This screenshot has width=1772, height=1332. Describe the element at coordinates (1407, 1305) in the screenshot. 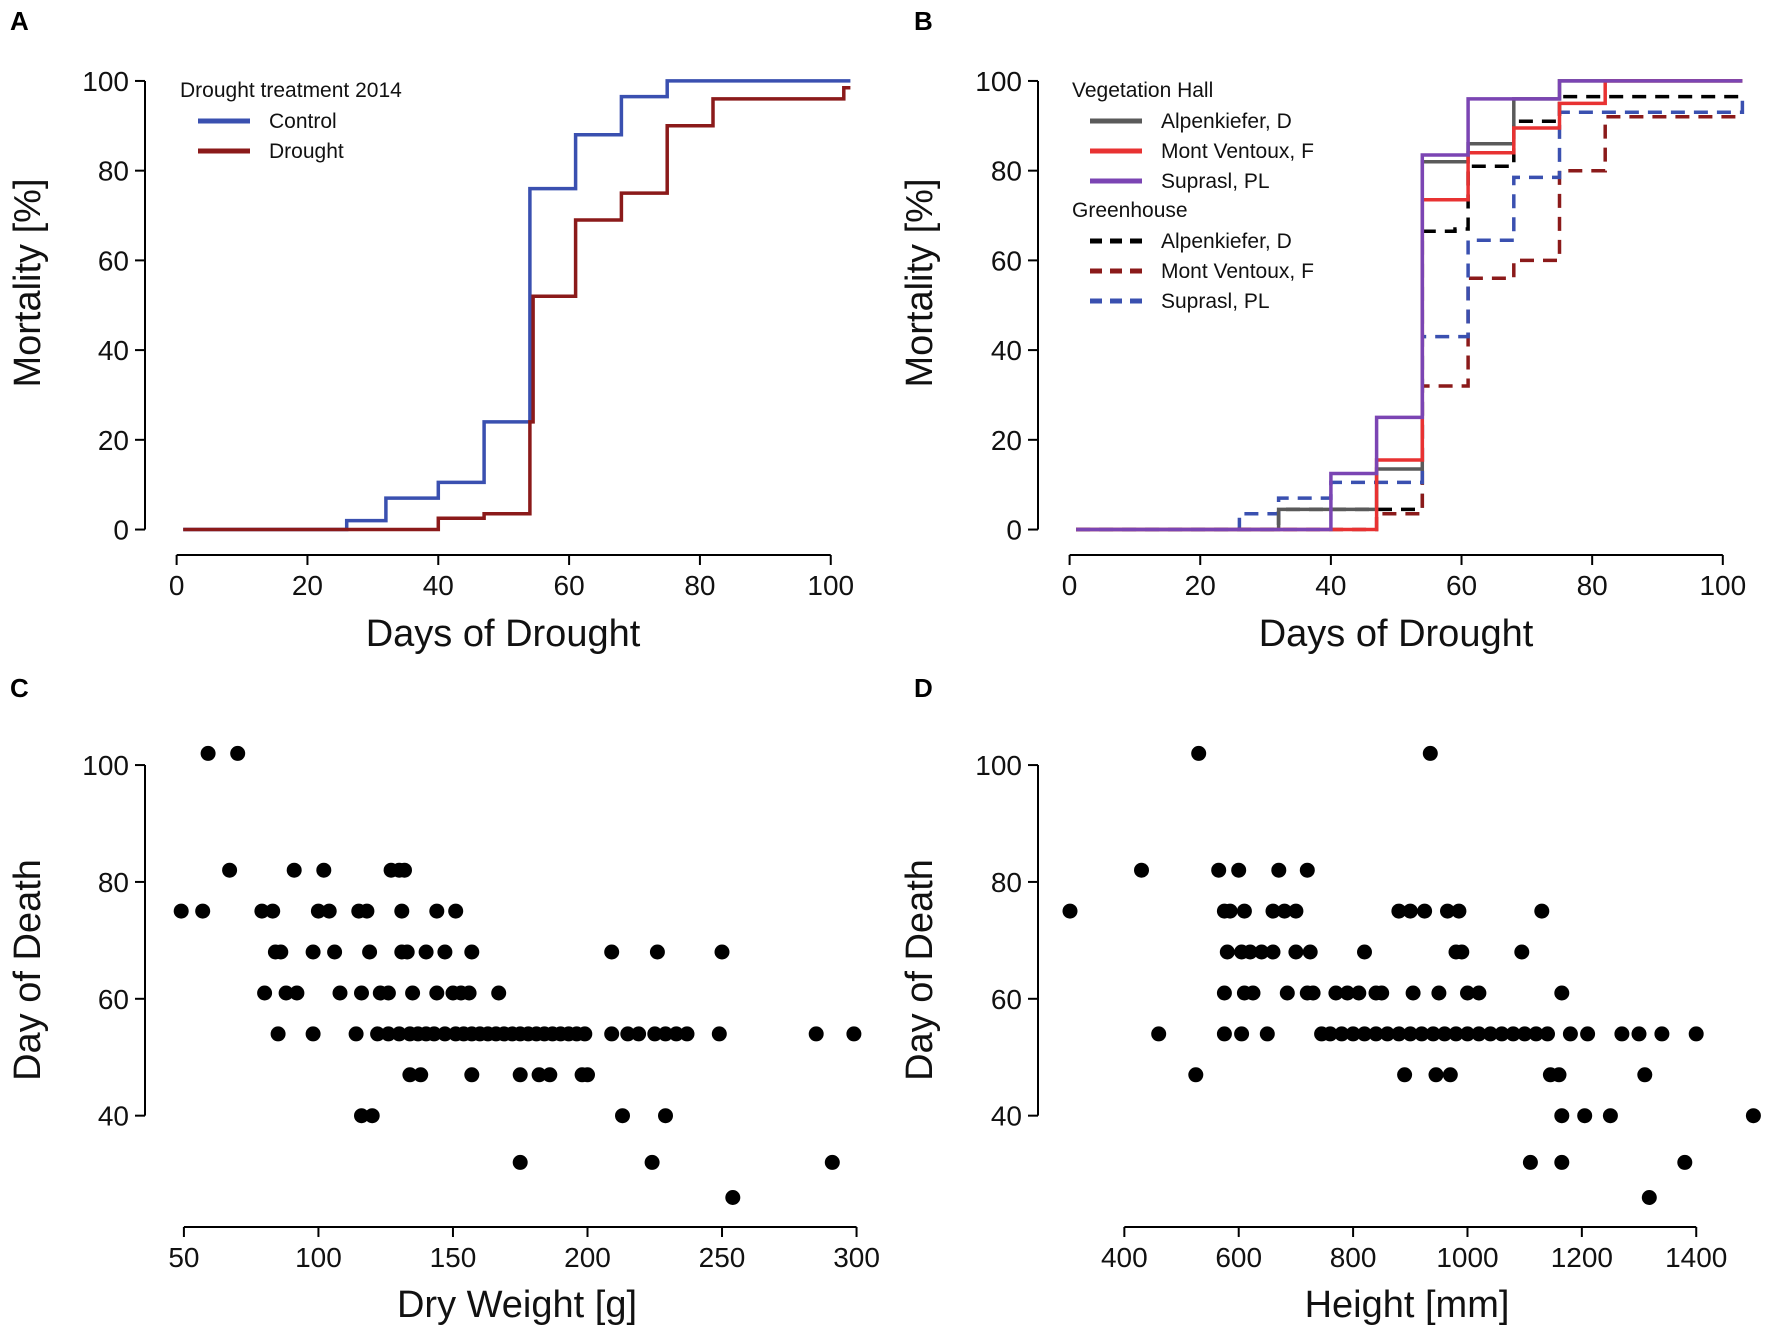

I see `panel-d-x-axis-label: Height [mm]` at that location.